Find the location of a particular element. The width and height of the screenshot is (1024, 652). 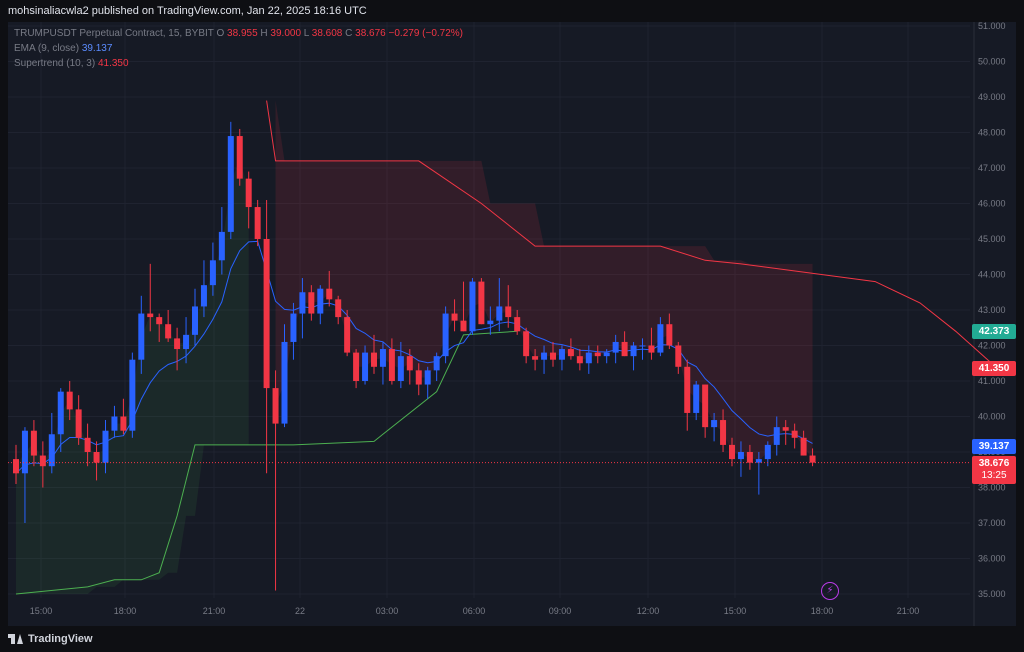

supertrend-value: 41.350 is located at coordinates (113, 63).